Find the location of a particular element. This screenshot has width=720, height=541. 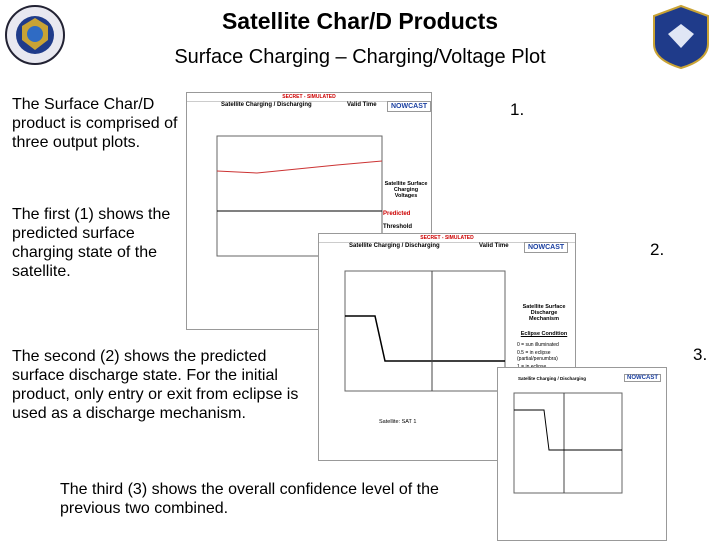

right-logo is located at coordinates (681, 37).